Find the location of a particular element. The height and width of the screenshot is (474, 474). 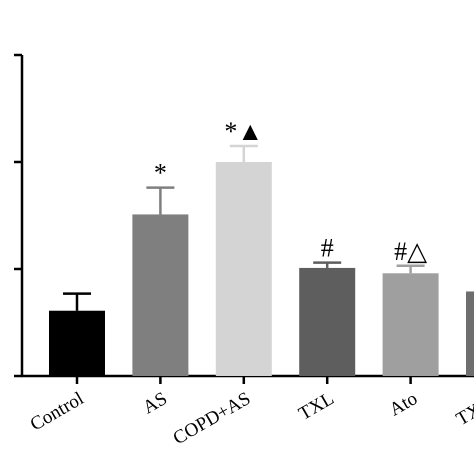

annotation: * is located at coordinates (160, 173).